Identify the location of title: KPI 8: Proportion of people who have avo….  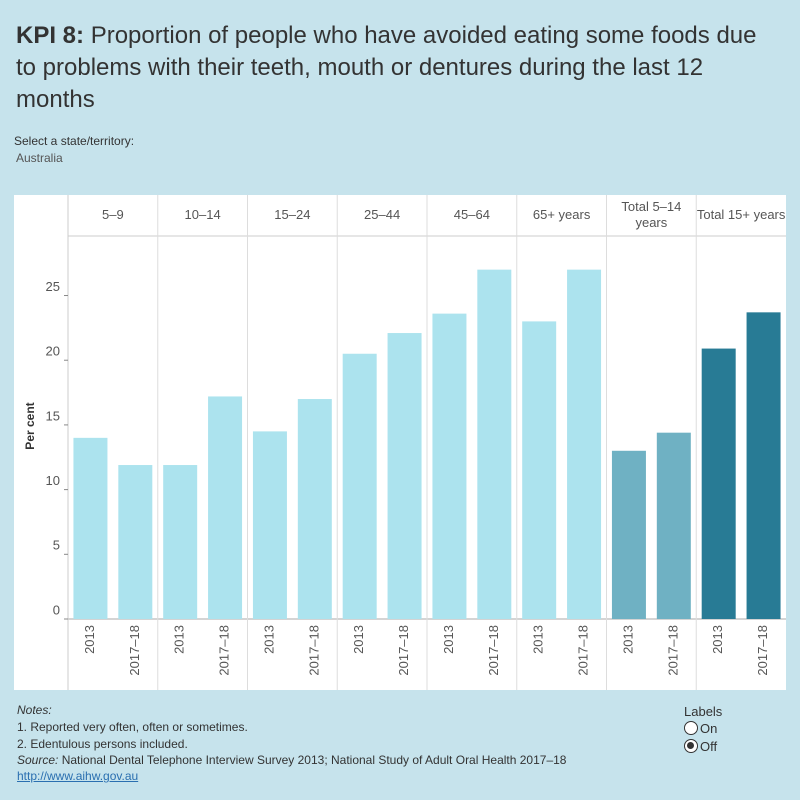
(396, 68).